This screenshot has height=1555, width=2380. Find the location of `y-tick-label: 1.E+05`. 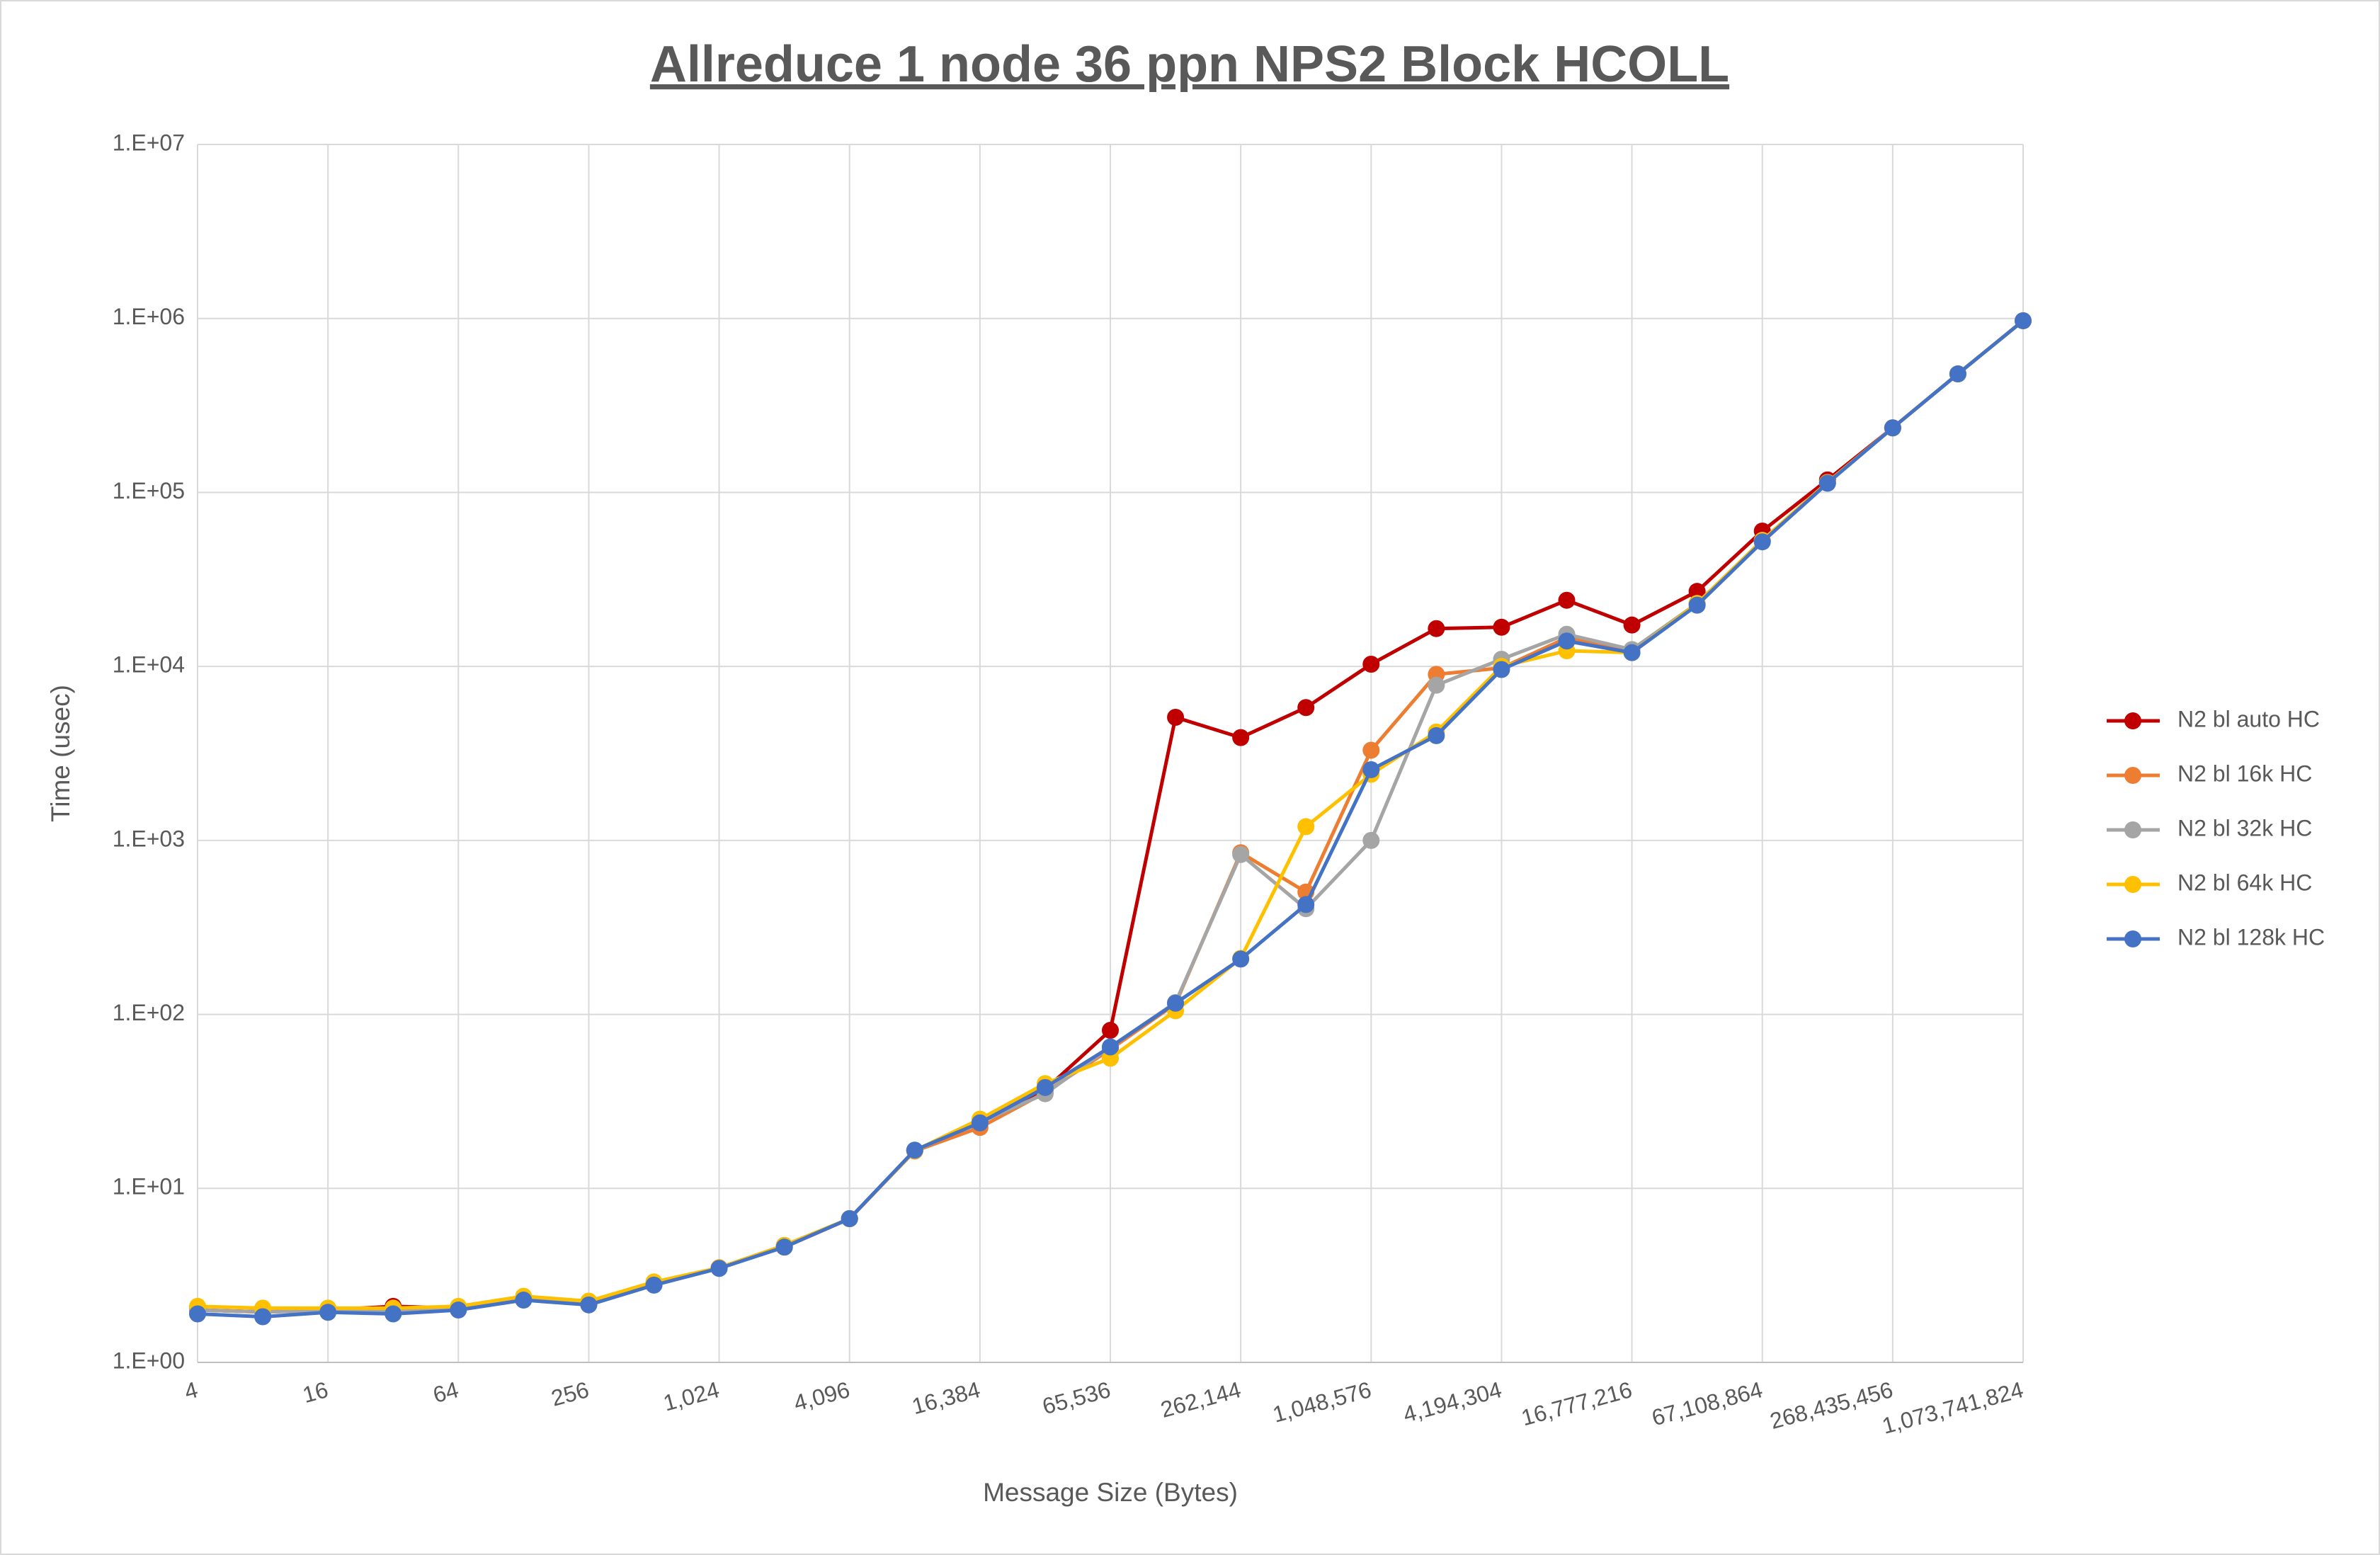

y-tick-label: 1.E+05 is located at coordinates (149, 490).